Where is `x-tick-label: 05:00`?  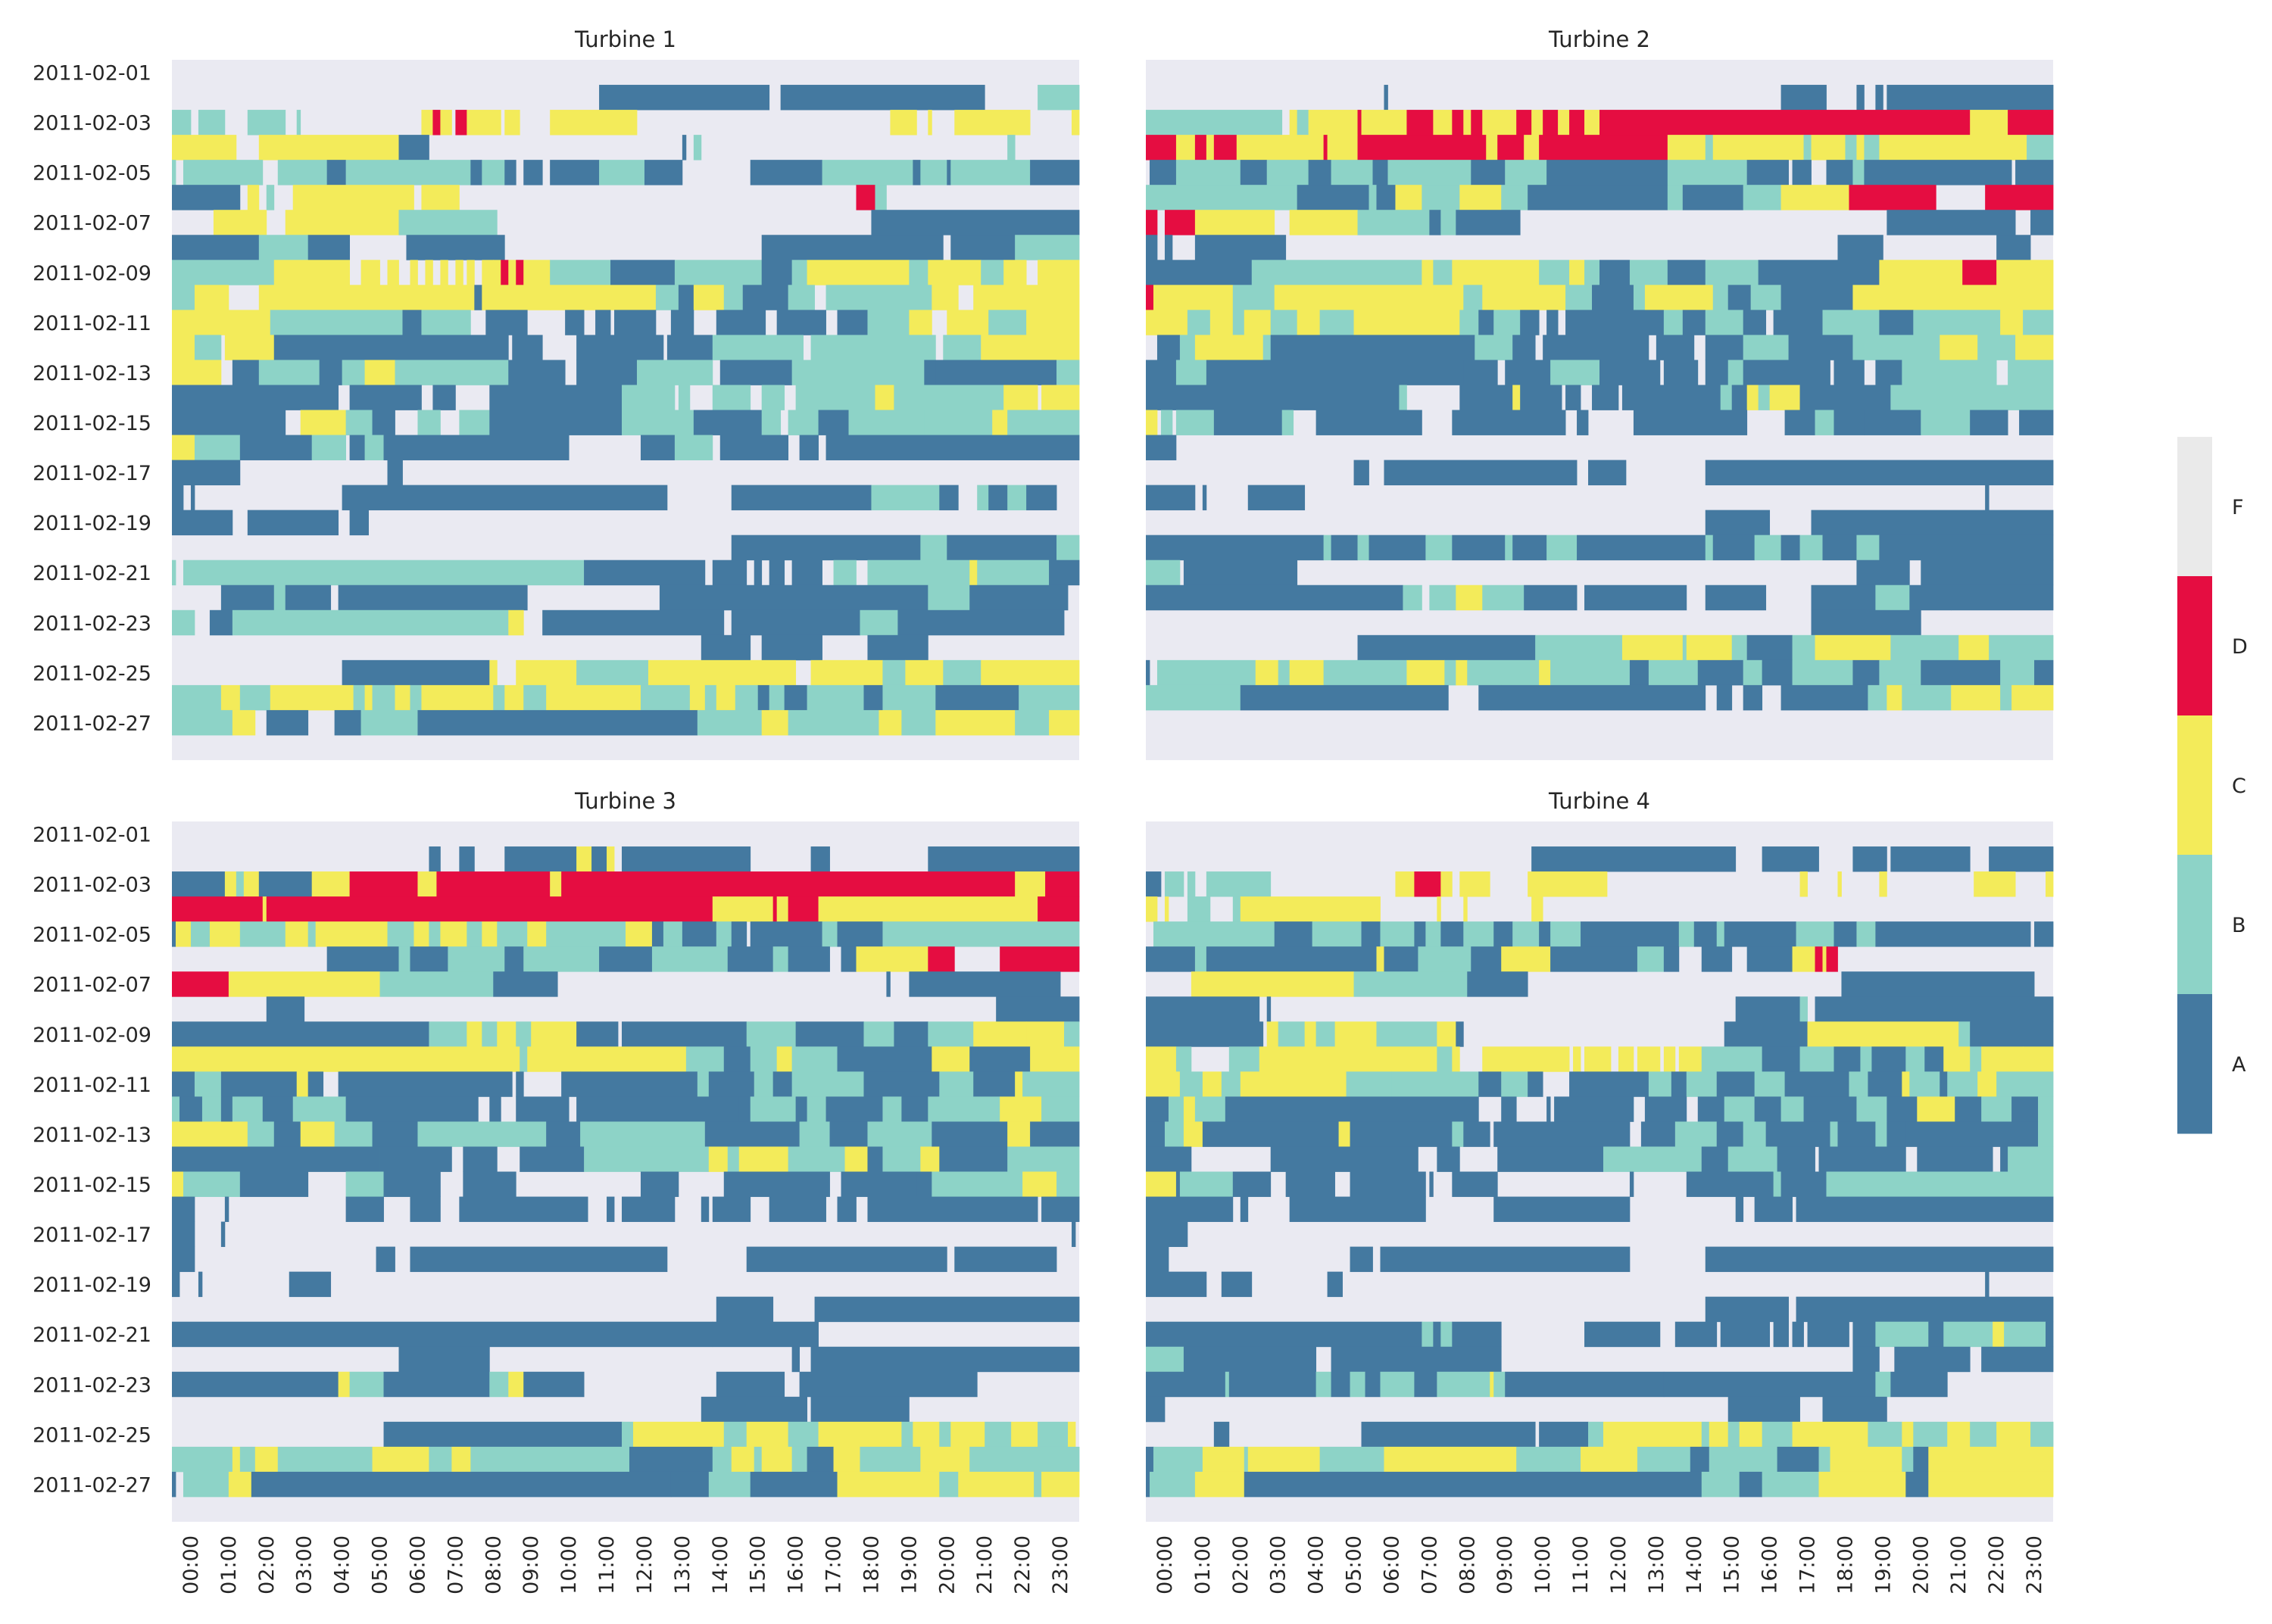 x-tick-label: 05:00 is located at coordinates (1354, 1564).